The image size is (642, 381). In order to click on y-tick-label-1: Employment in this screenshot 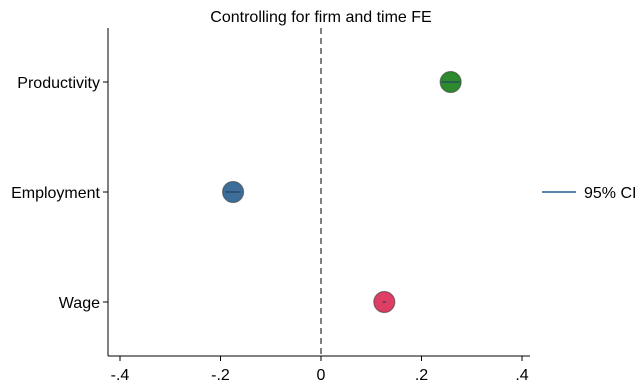, I will do `click(55, 193)`.